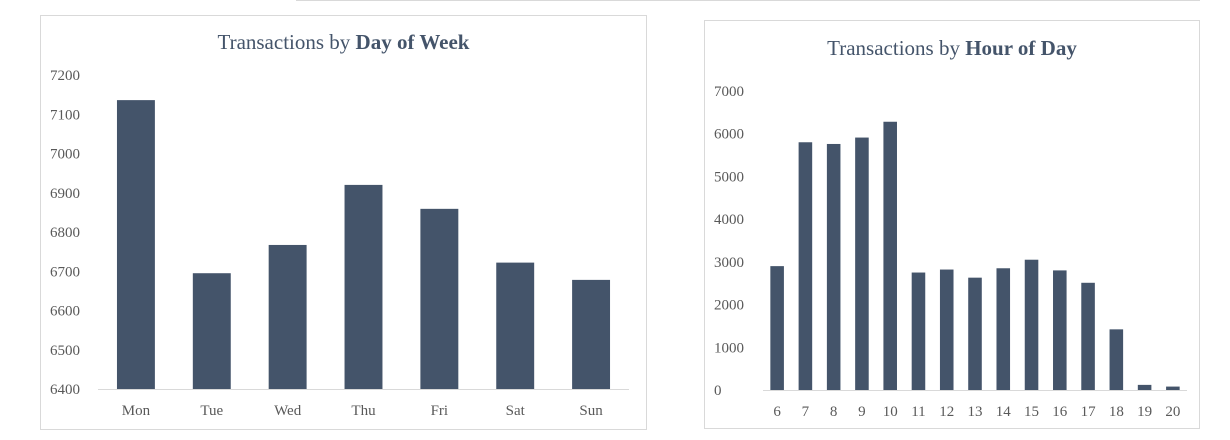 The width and height of the screenshot is (1230, 440). I want to click on chart-title: Transactions by Hour of Day, so click(952, 48).